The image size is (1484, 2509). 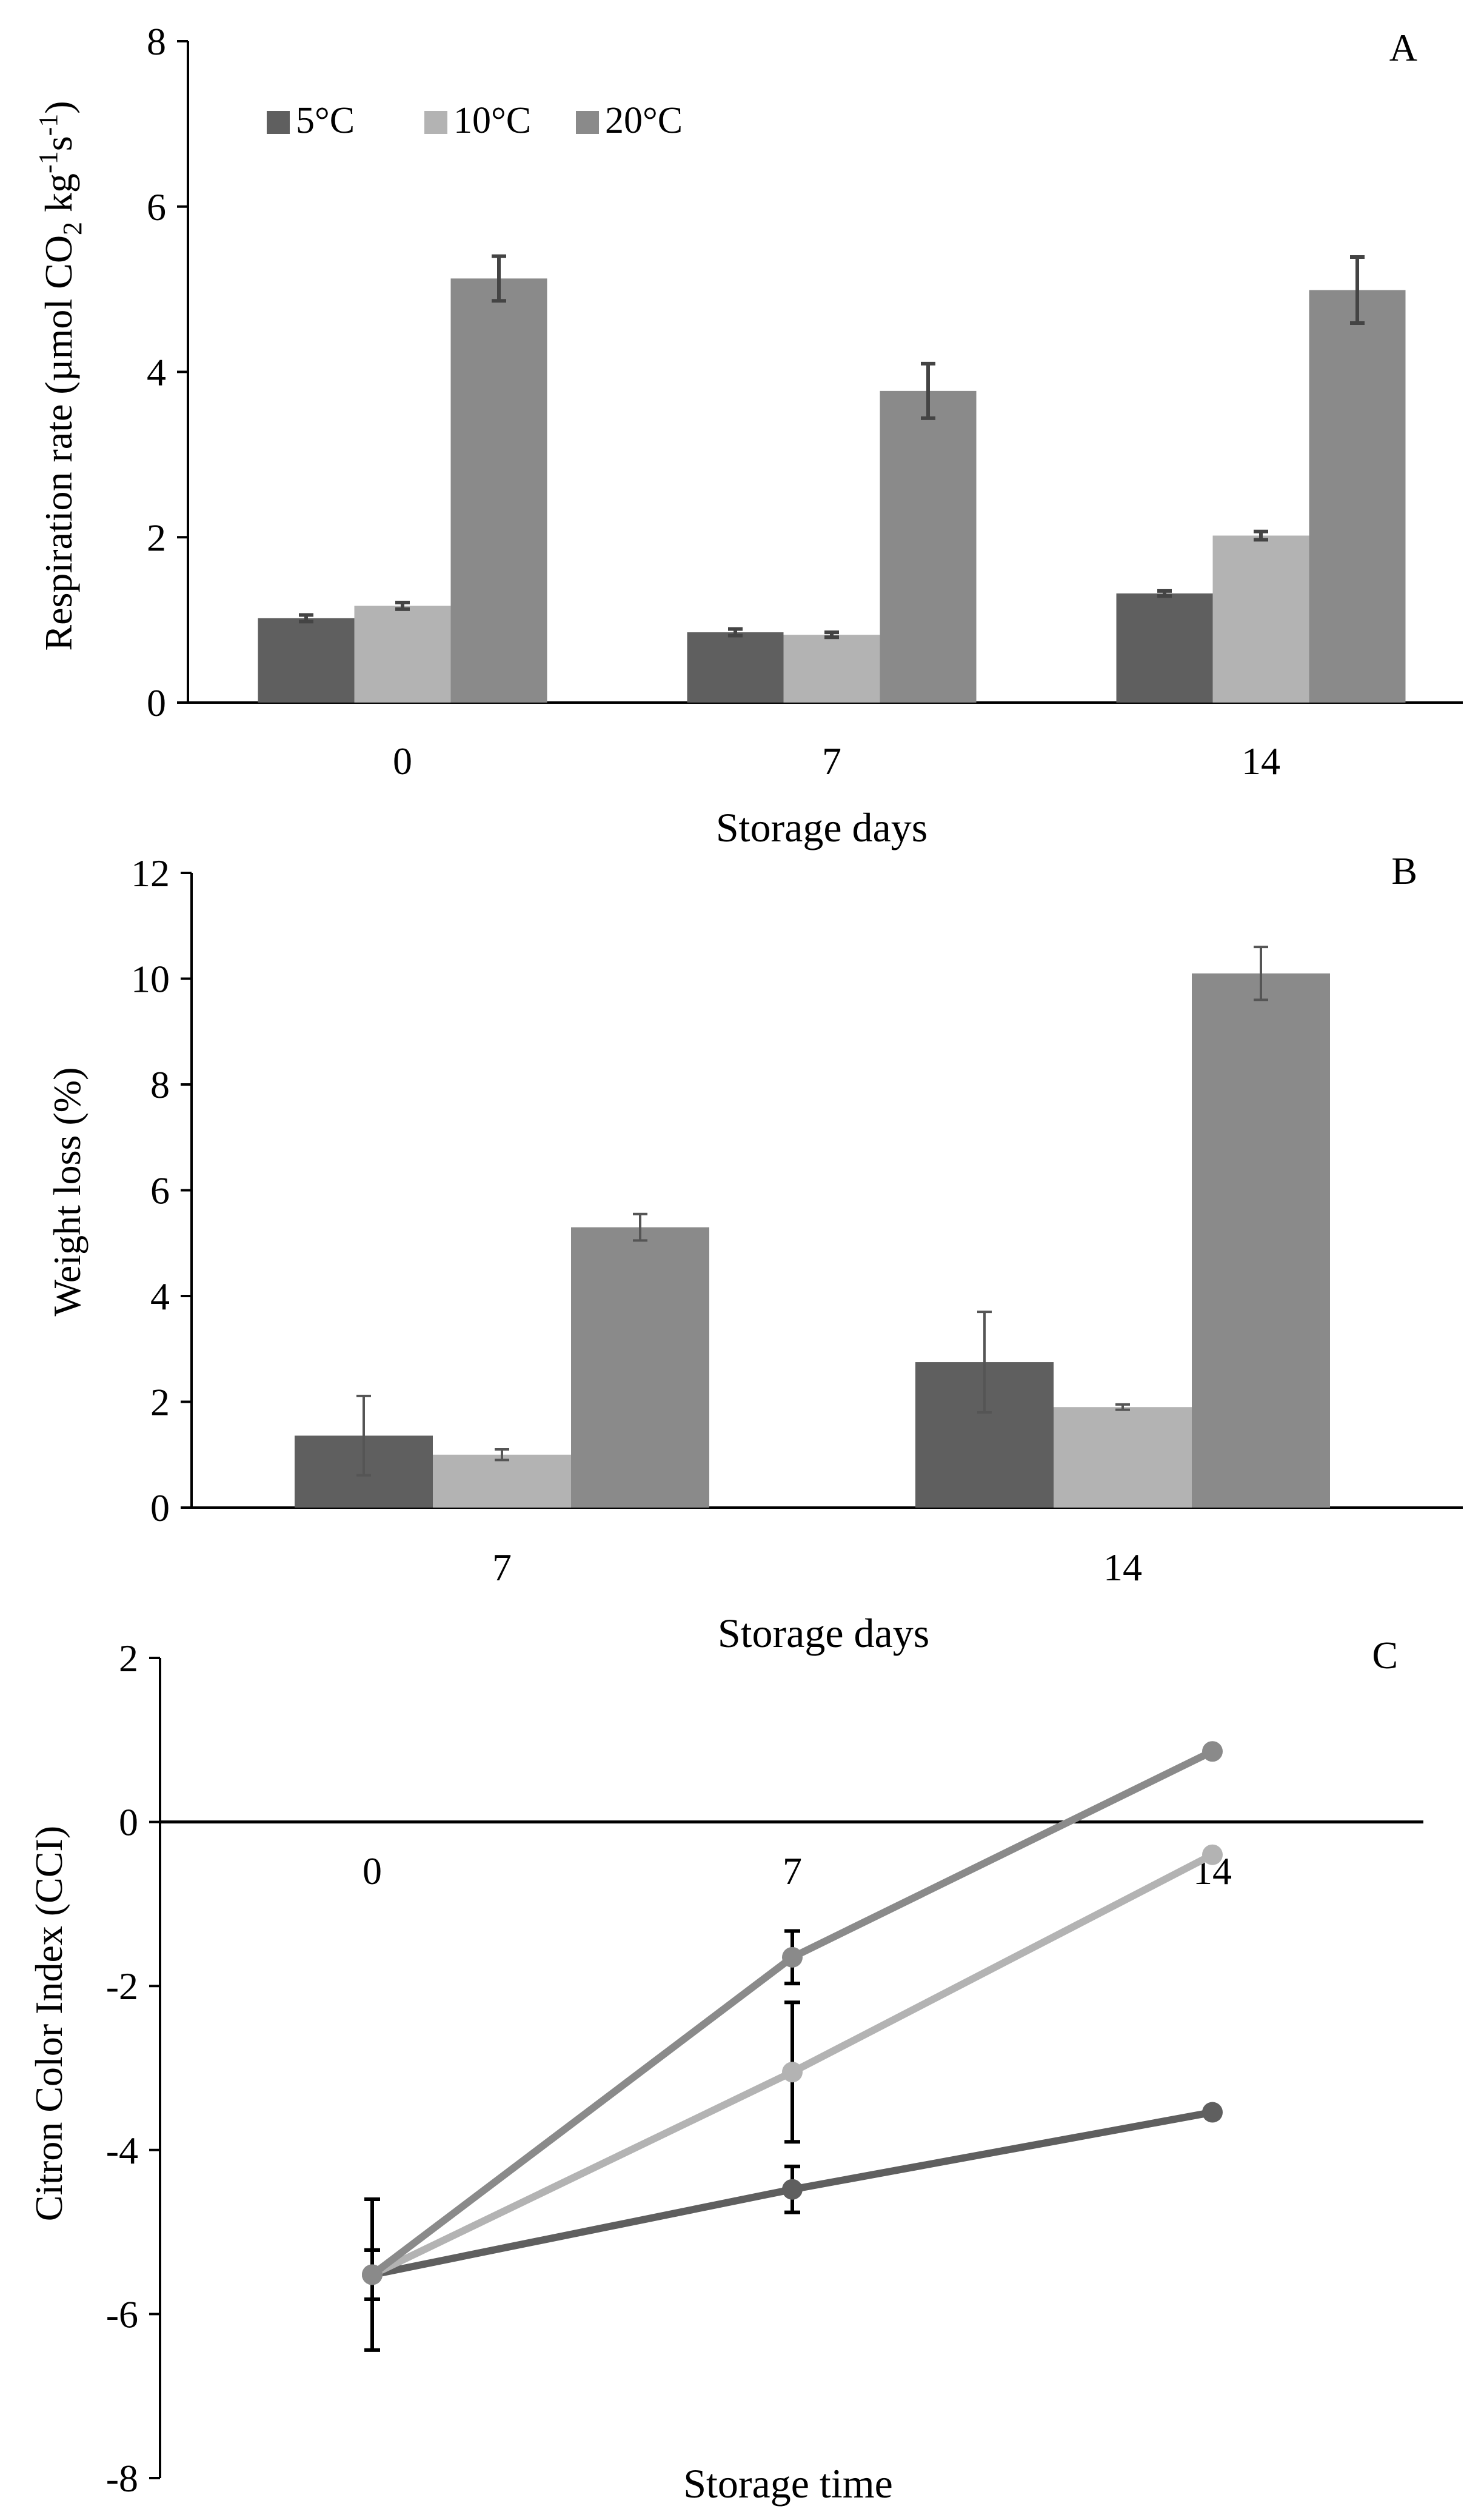 I want to click on panel-a-y-tick-label: 2, so click(x=156, y=537).